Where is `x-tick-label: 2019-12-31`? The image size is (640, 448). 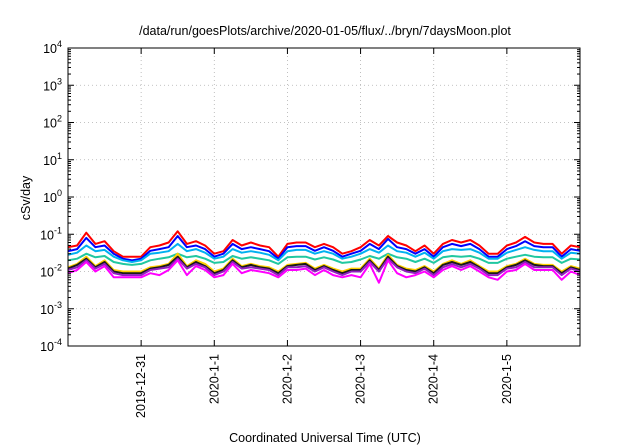 x-tick-label: 2019-12-31 is located at coordinates (141, 386).